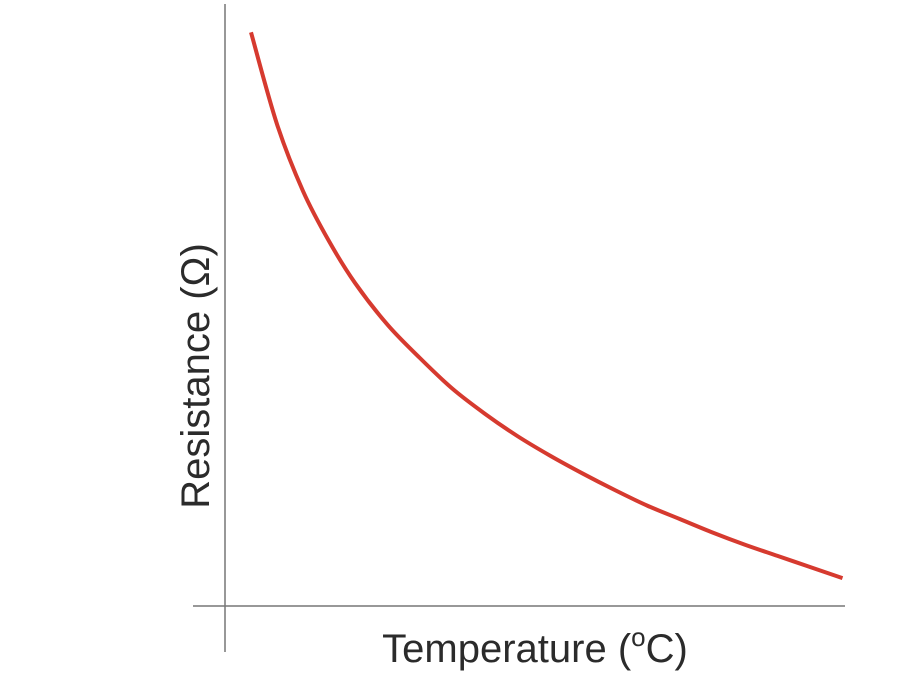 Image resolution: width=910 pixels, height=698 pixels. What do you see at coordinates (638, 637) in the screenshot?
I see `x-axis-title-degree: o` at bounding box center [638, 637].